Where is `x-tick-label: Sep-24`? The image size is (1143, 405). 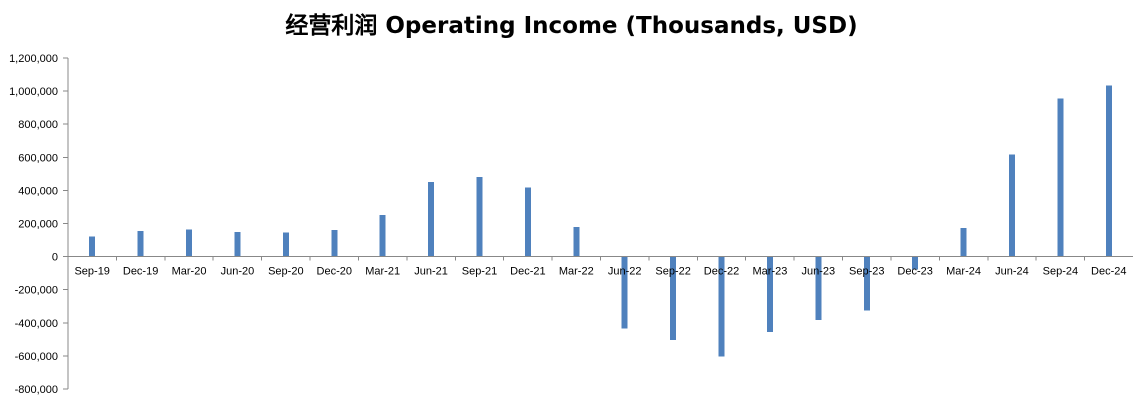 x-tick-label: Sep-24 is located at coordinates (1060, 272).